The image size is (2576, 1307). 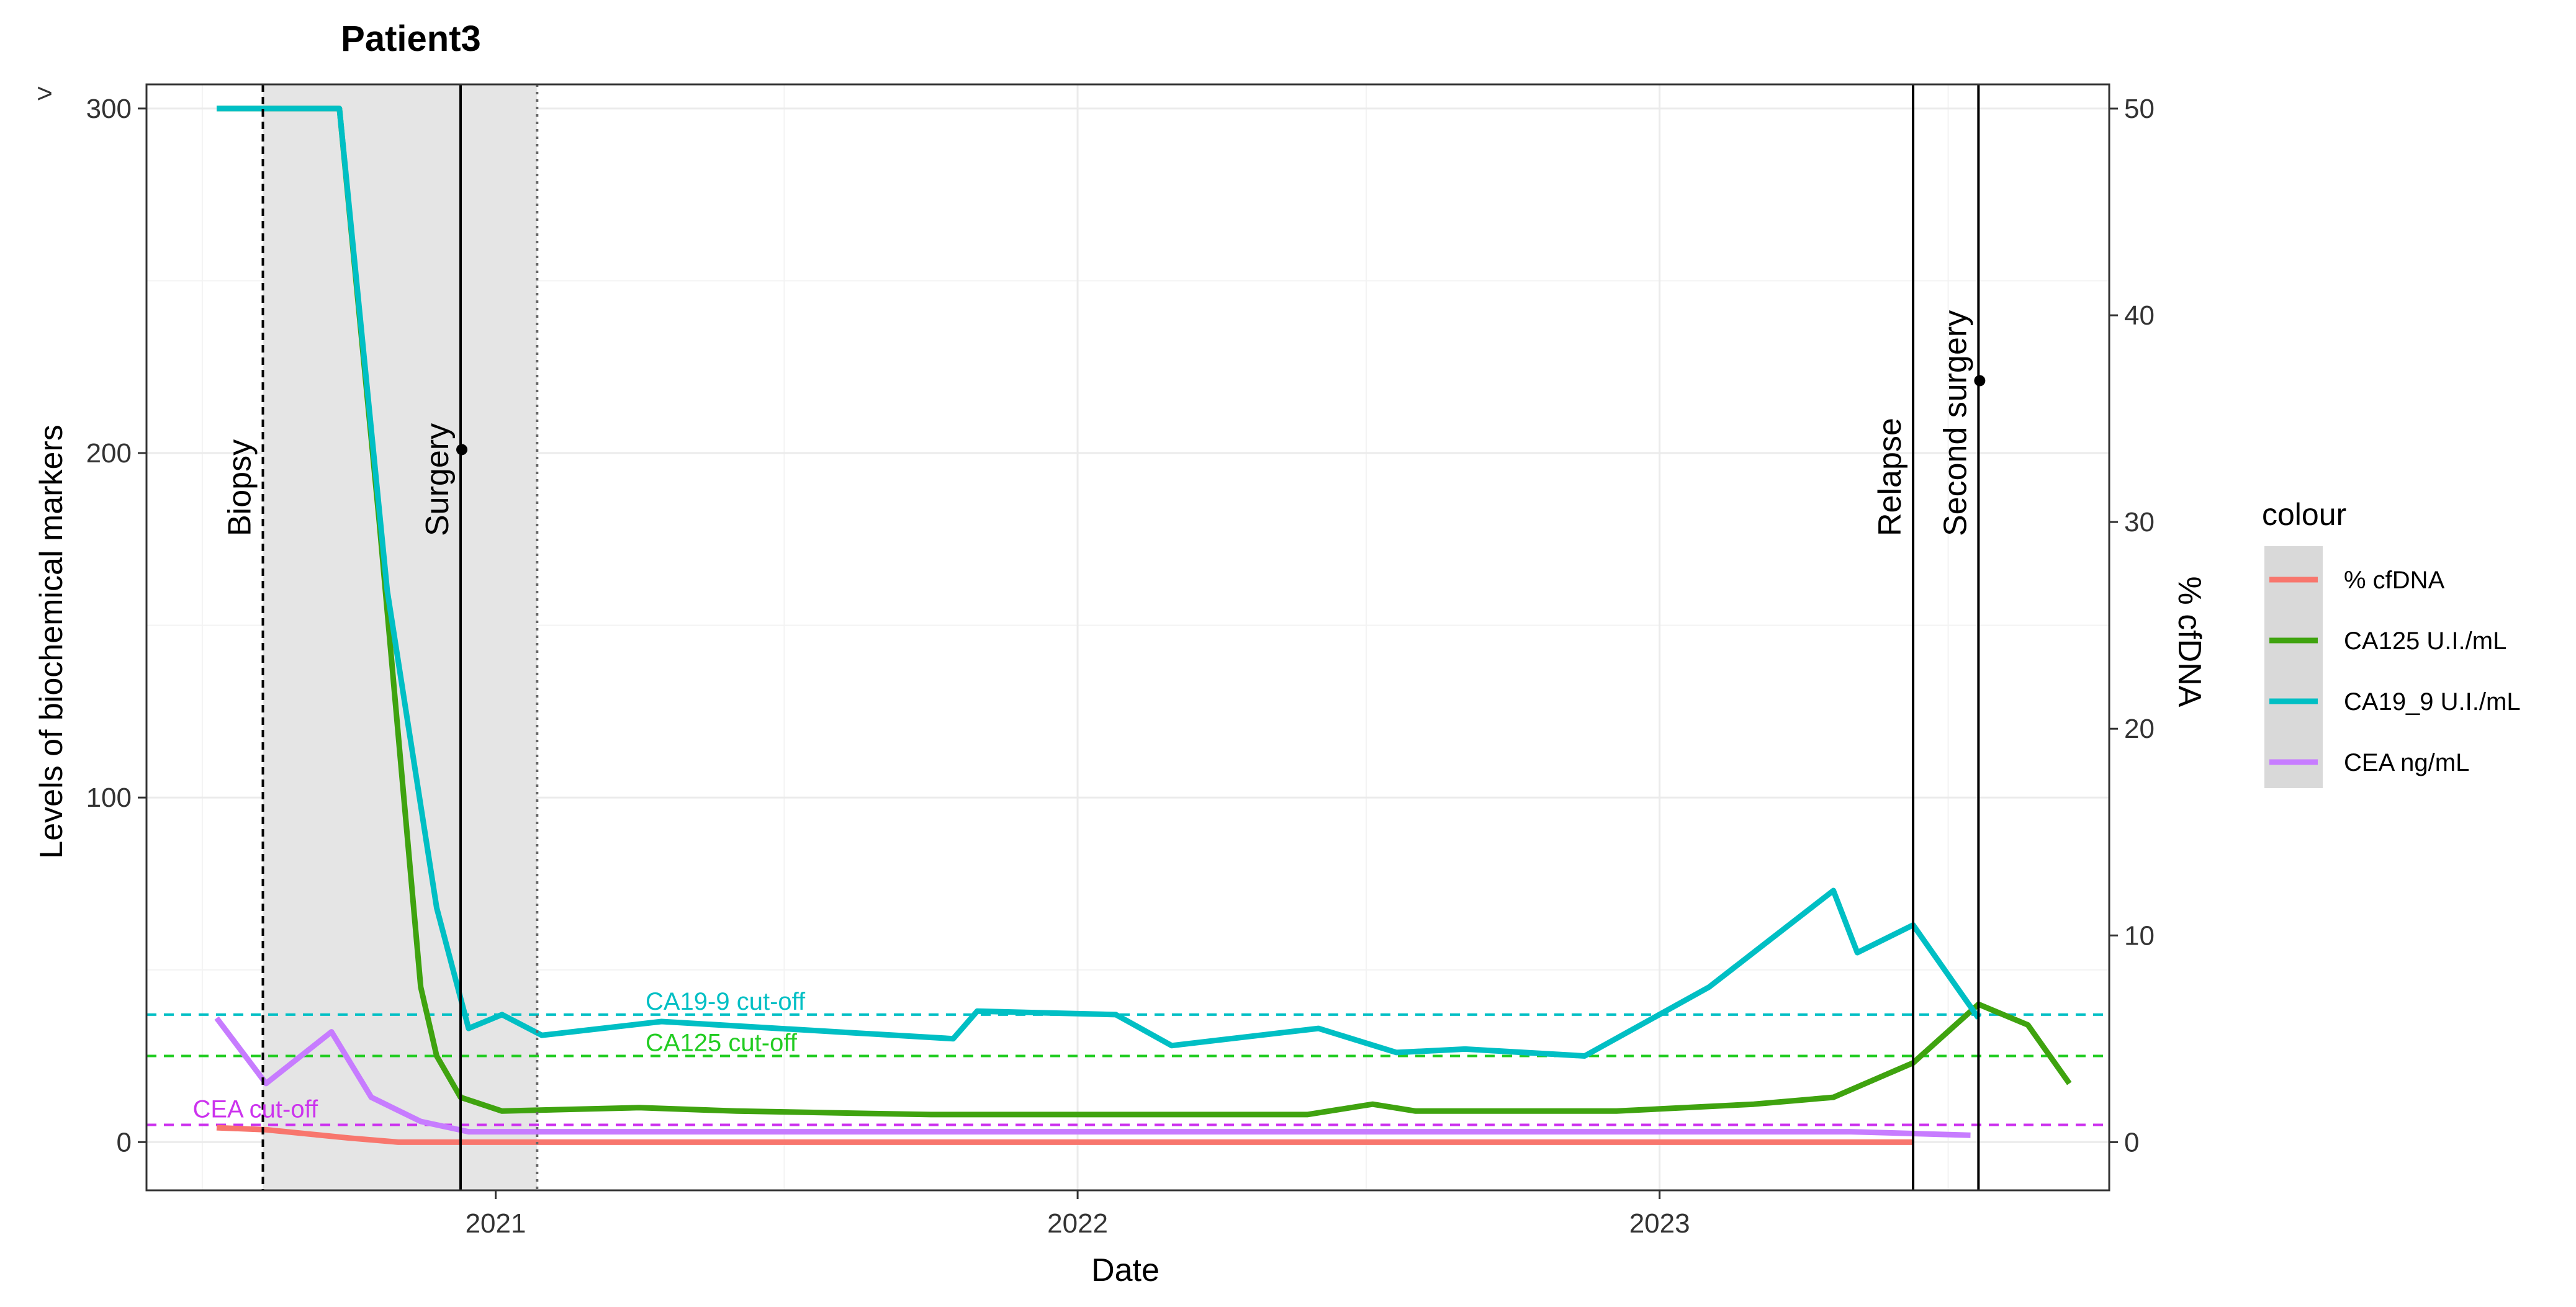 What do you see at coordinates (2139, 315) in the screenshot?
I see `y2-tick-label: 40` at bounding box center [2139, 315].